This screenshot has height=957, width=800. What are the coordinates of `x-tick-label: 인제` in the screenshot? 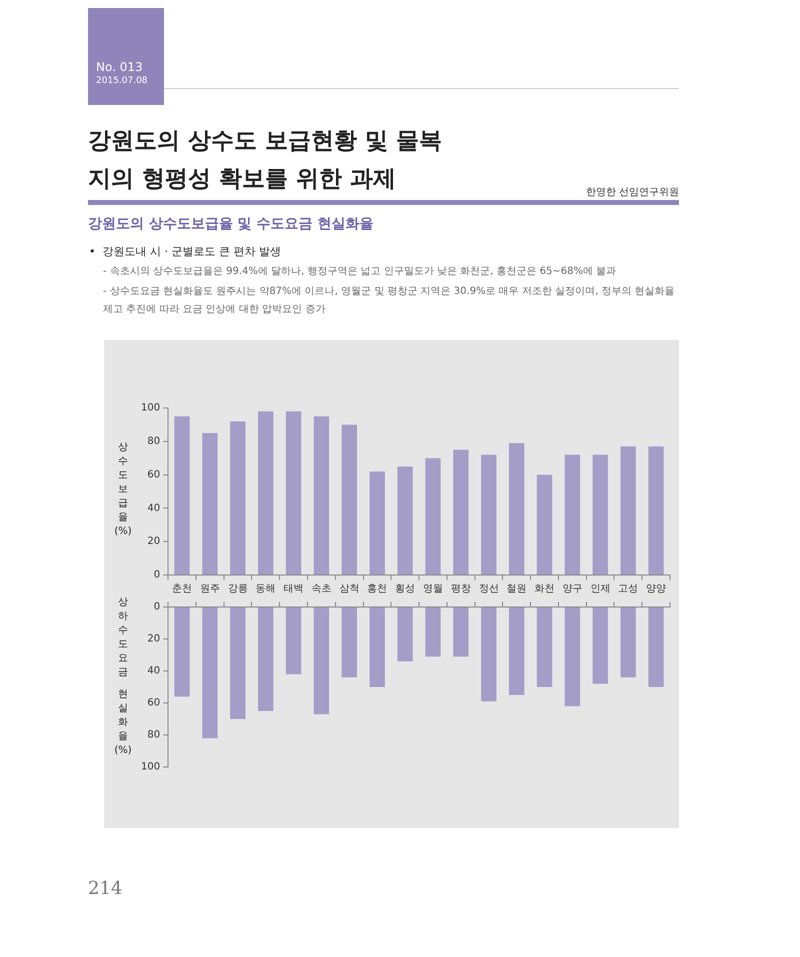 It's located at (600, 589).